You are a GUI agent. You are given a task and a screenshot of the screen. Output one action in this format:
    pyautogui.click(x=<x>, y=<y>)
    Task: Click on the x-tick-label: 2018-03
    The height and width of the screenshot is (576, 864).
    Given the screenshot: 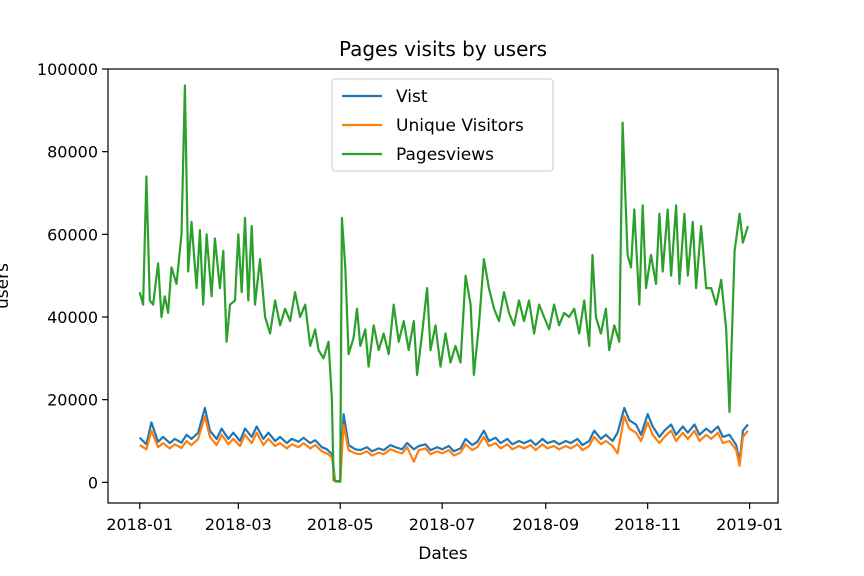 What is the action you would take?
    pyautogui.click(x=238, y=524)
    